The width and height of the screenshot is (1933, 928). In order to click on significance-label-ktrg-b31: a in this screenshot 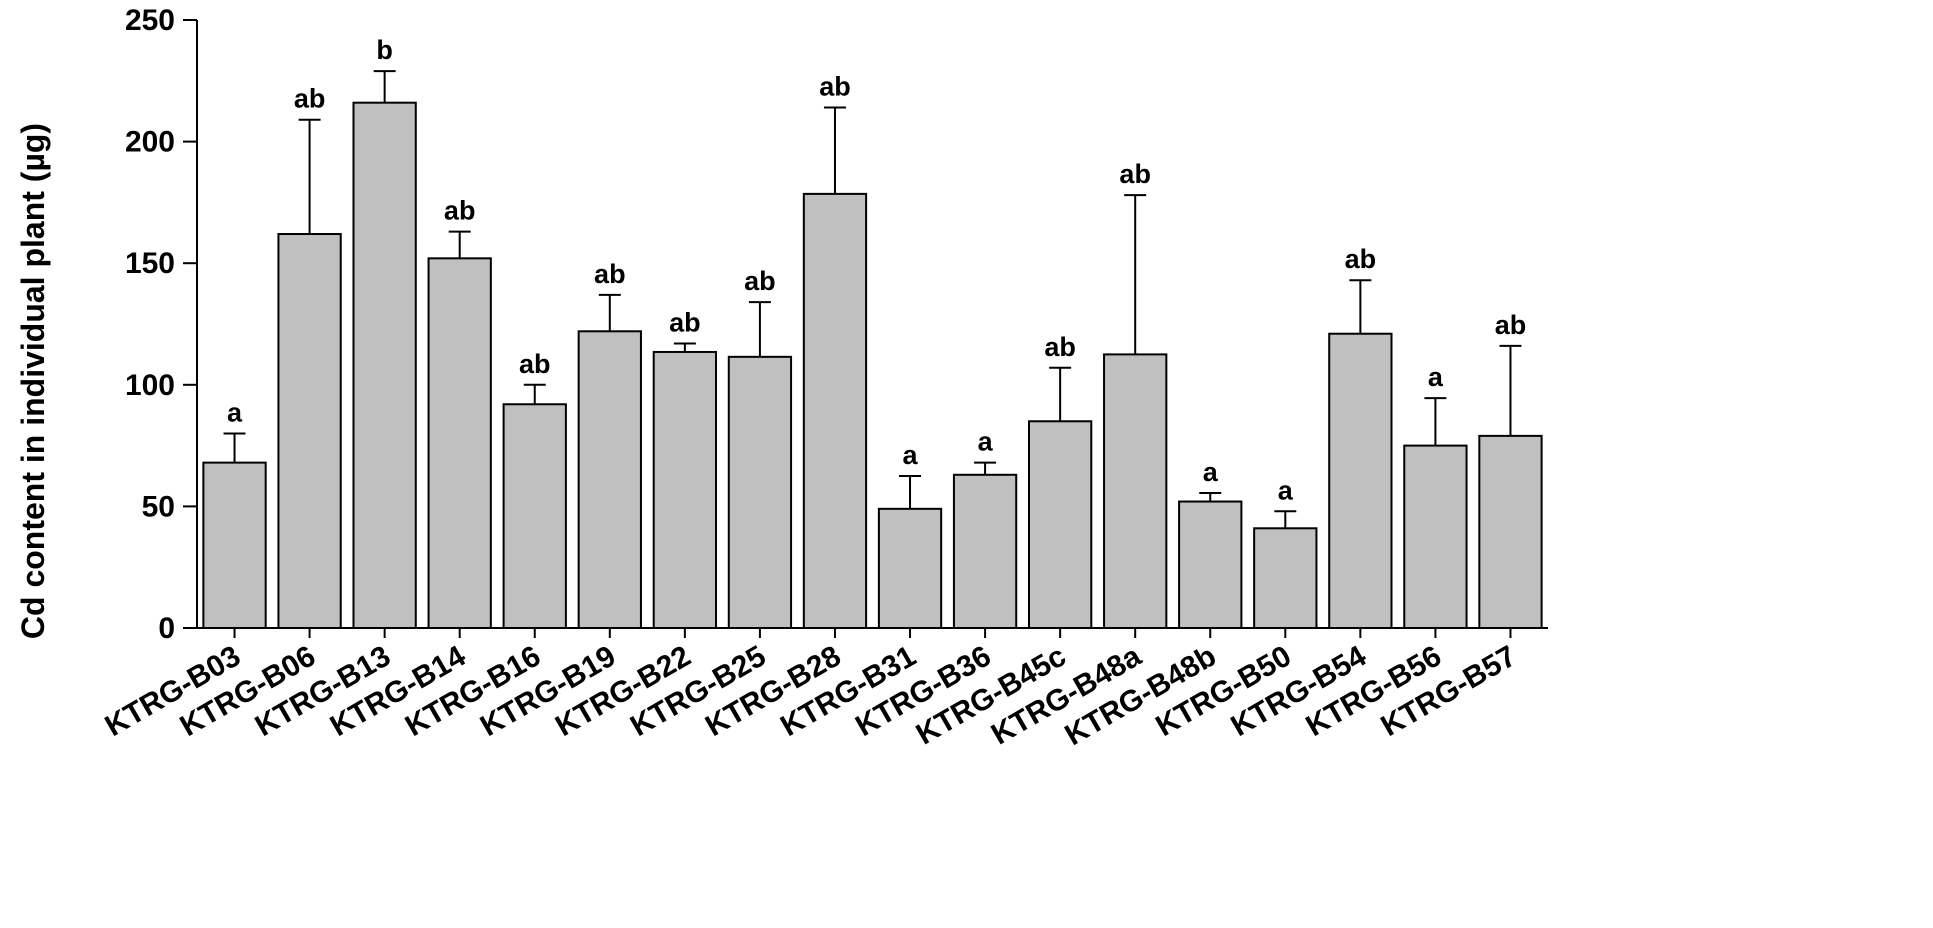, I will do `click(911, 455)`.